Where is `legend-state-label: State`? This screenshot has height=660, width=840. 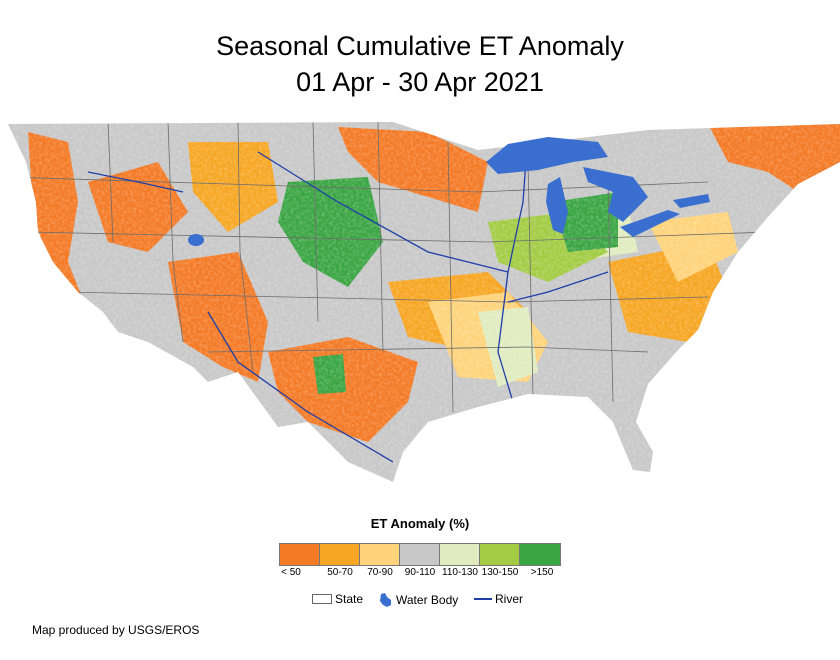
legend-state-label: State is located at coordinates (349, 599).